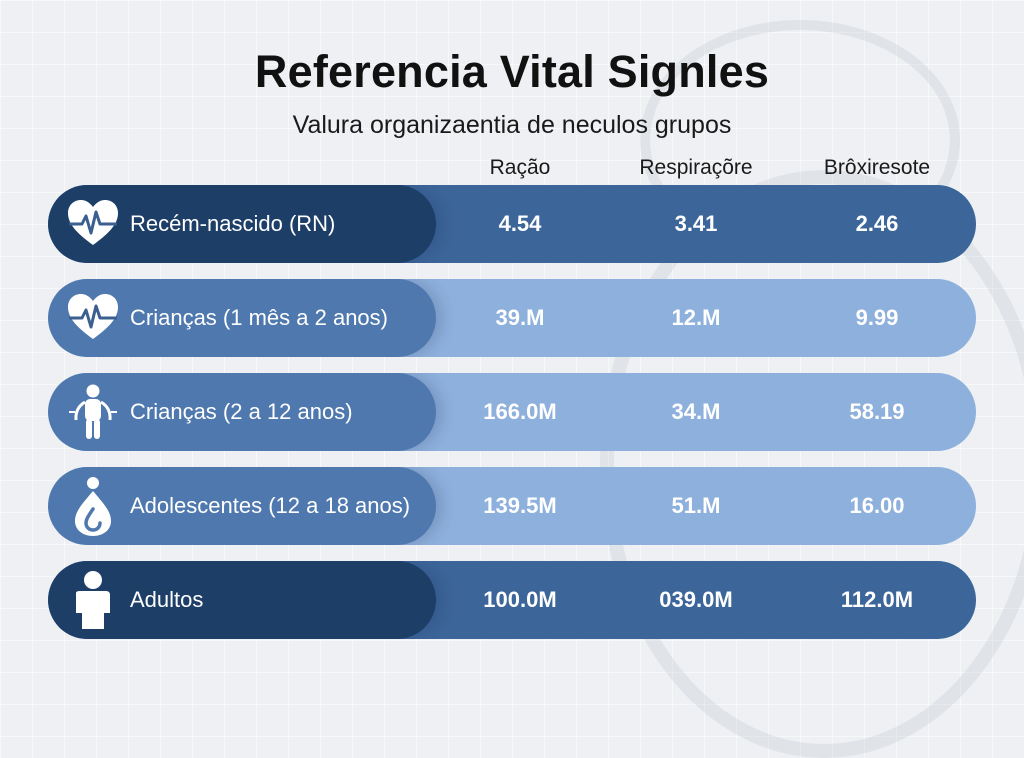 The height and width of the screenshot is (758, 1024). I want to click on row-label: Adultos, so click(167, 599).